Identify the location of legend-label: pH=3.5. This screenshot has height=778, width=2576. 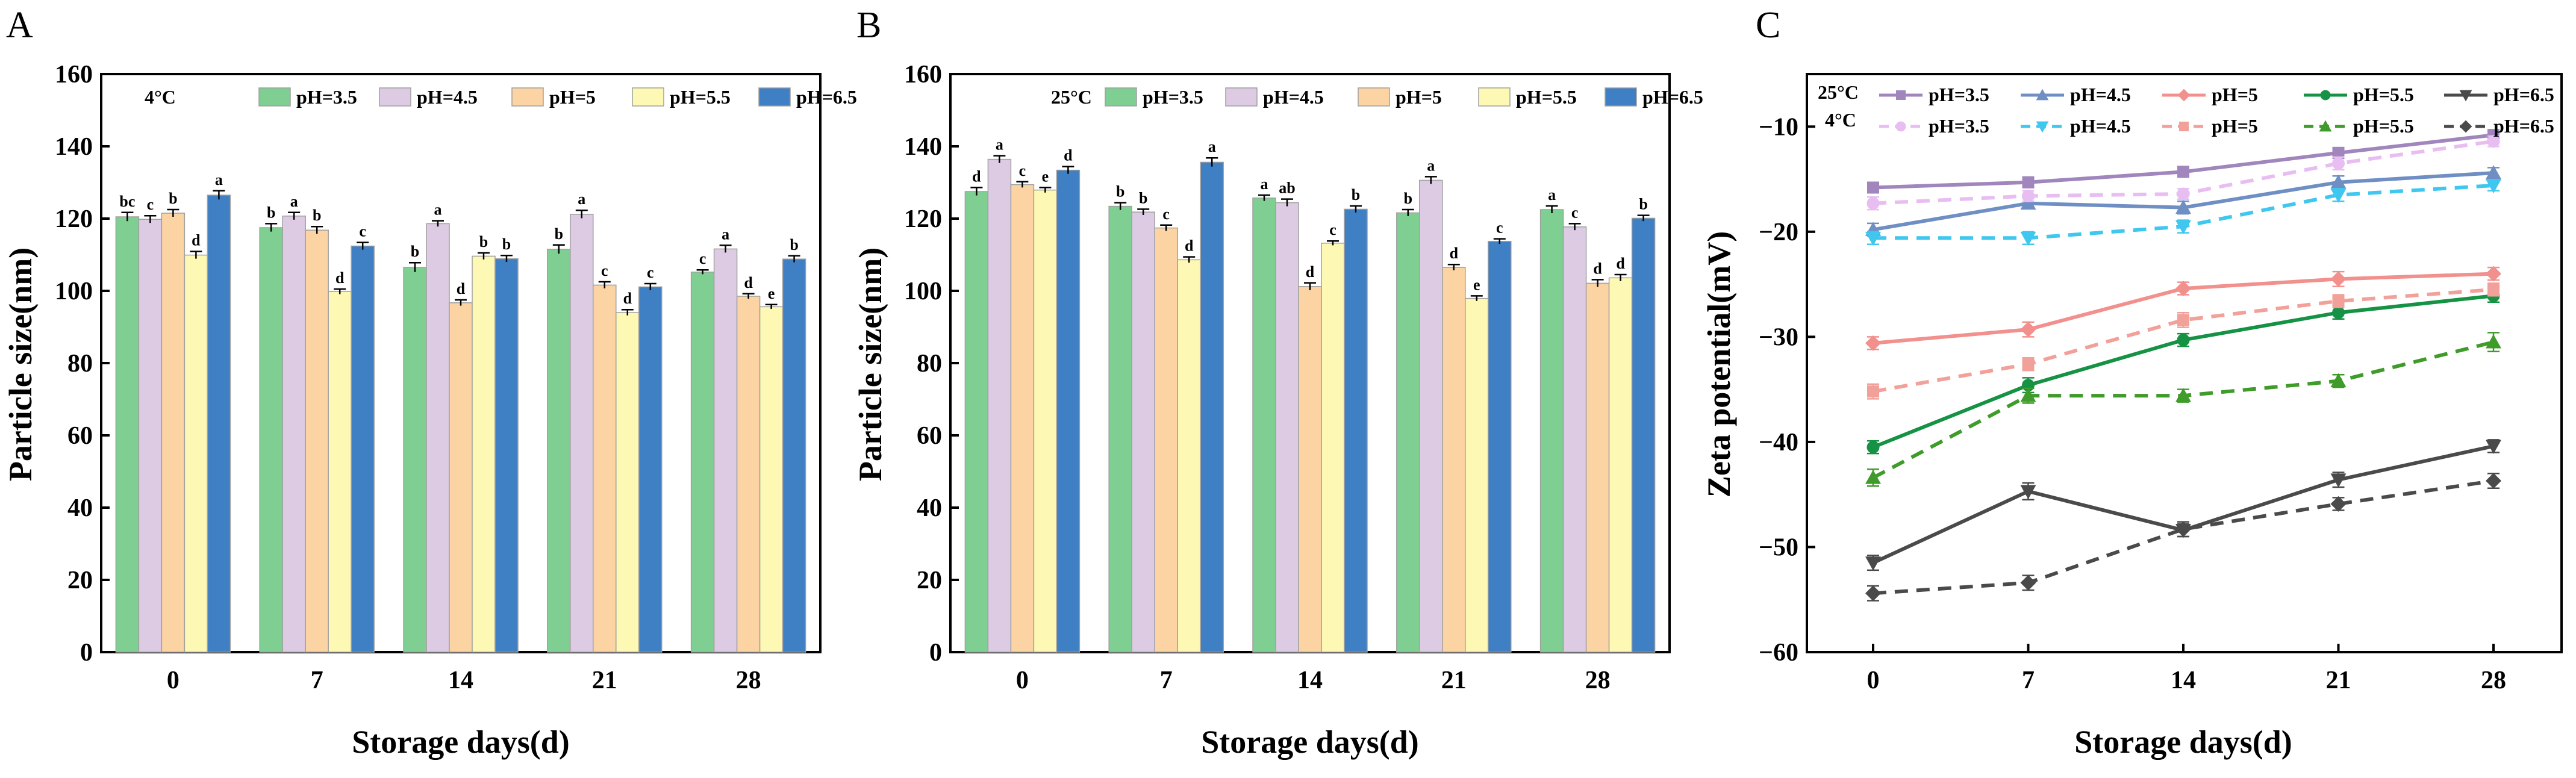
(1959, 126).